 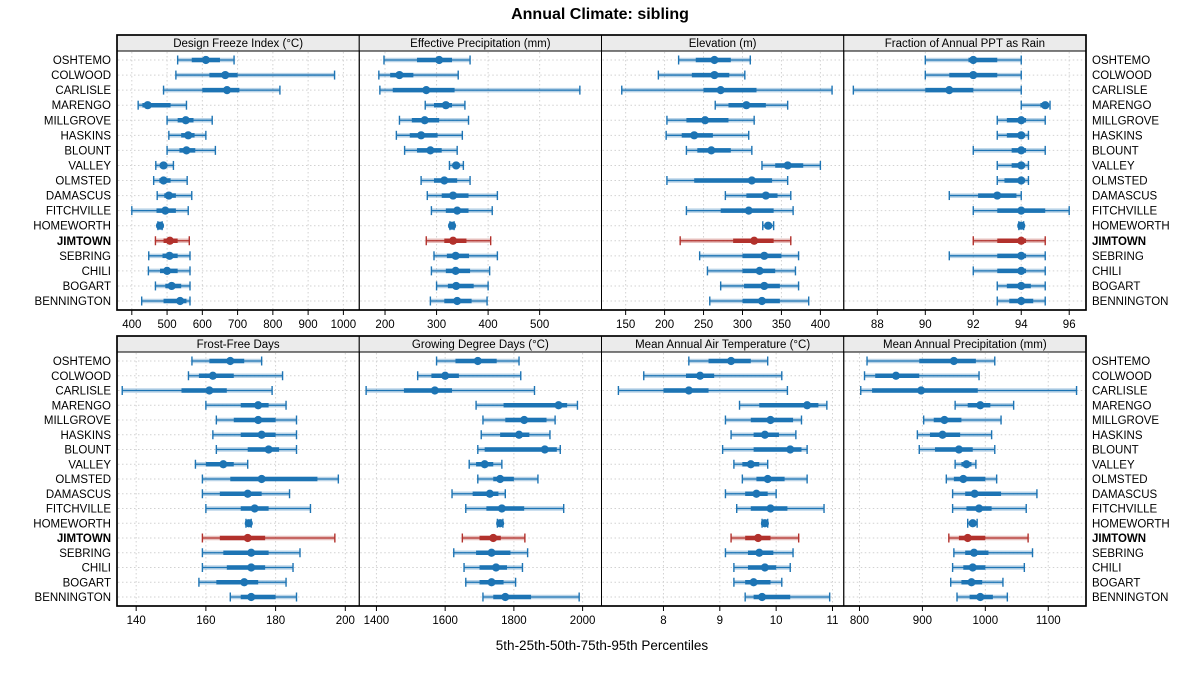 What do you see at coordinates (1121, 406) in the screenshot?
I see `row-label-right: MARENGO` at bounding box center [1121, 406].